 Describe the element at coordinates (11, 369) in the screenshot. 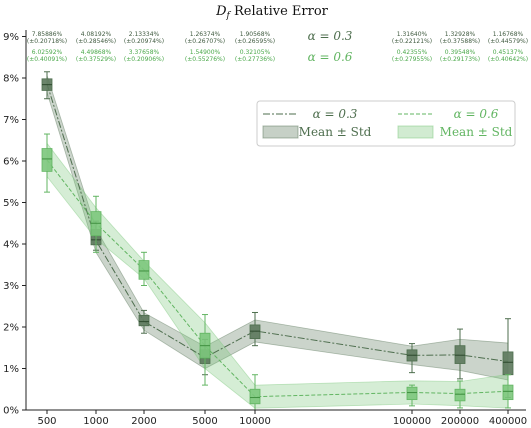

I see `y-tick-label: 1%` at that location.